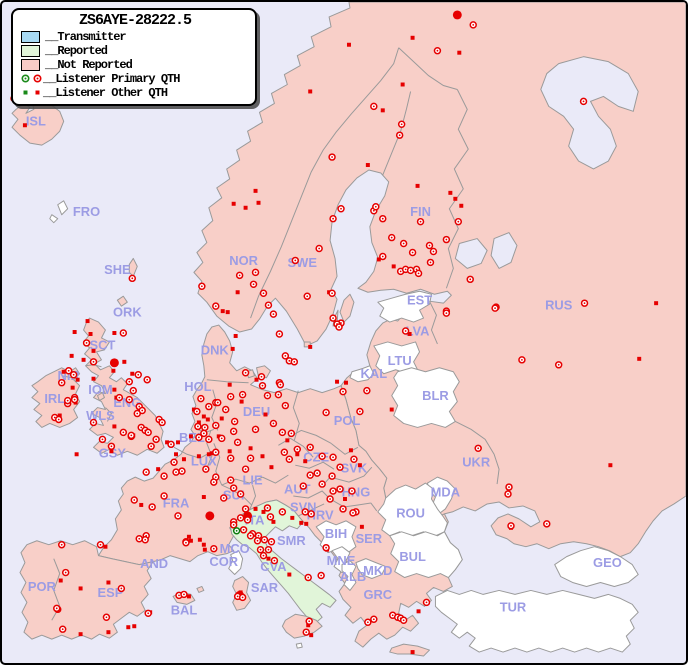 The image size is (688, 665). Describe the element at coordinates (336, 533) in the screenshot. I see `country-label-bih: BIH` at that location.